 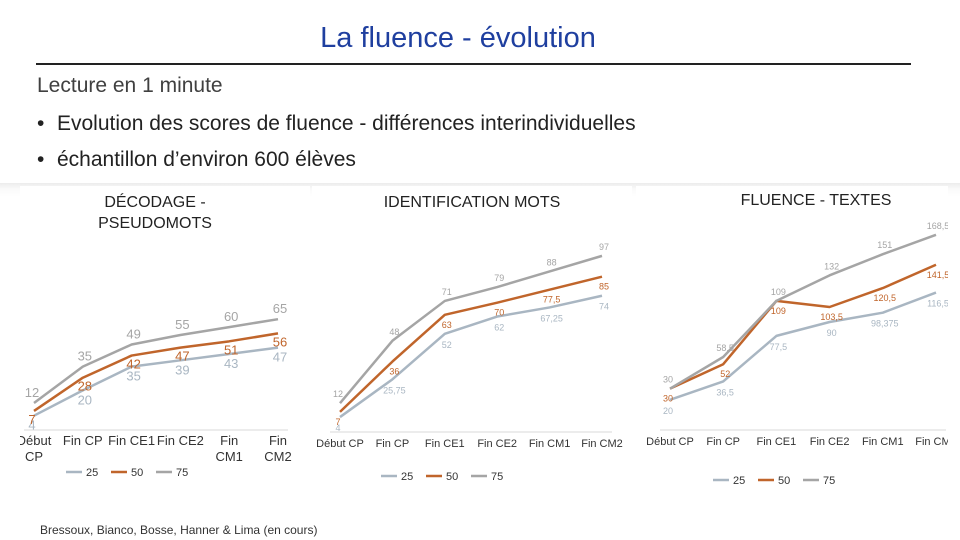 I want to click on data-label: 36,5, so click(x=725, y=392).